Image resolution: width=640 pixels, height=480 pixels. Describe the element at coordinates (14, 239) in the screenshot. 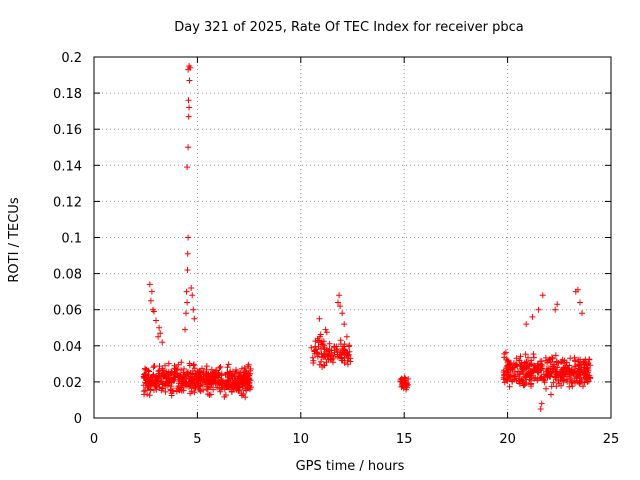

I see `y-axis-label: ROTI / TECUs` at that location.